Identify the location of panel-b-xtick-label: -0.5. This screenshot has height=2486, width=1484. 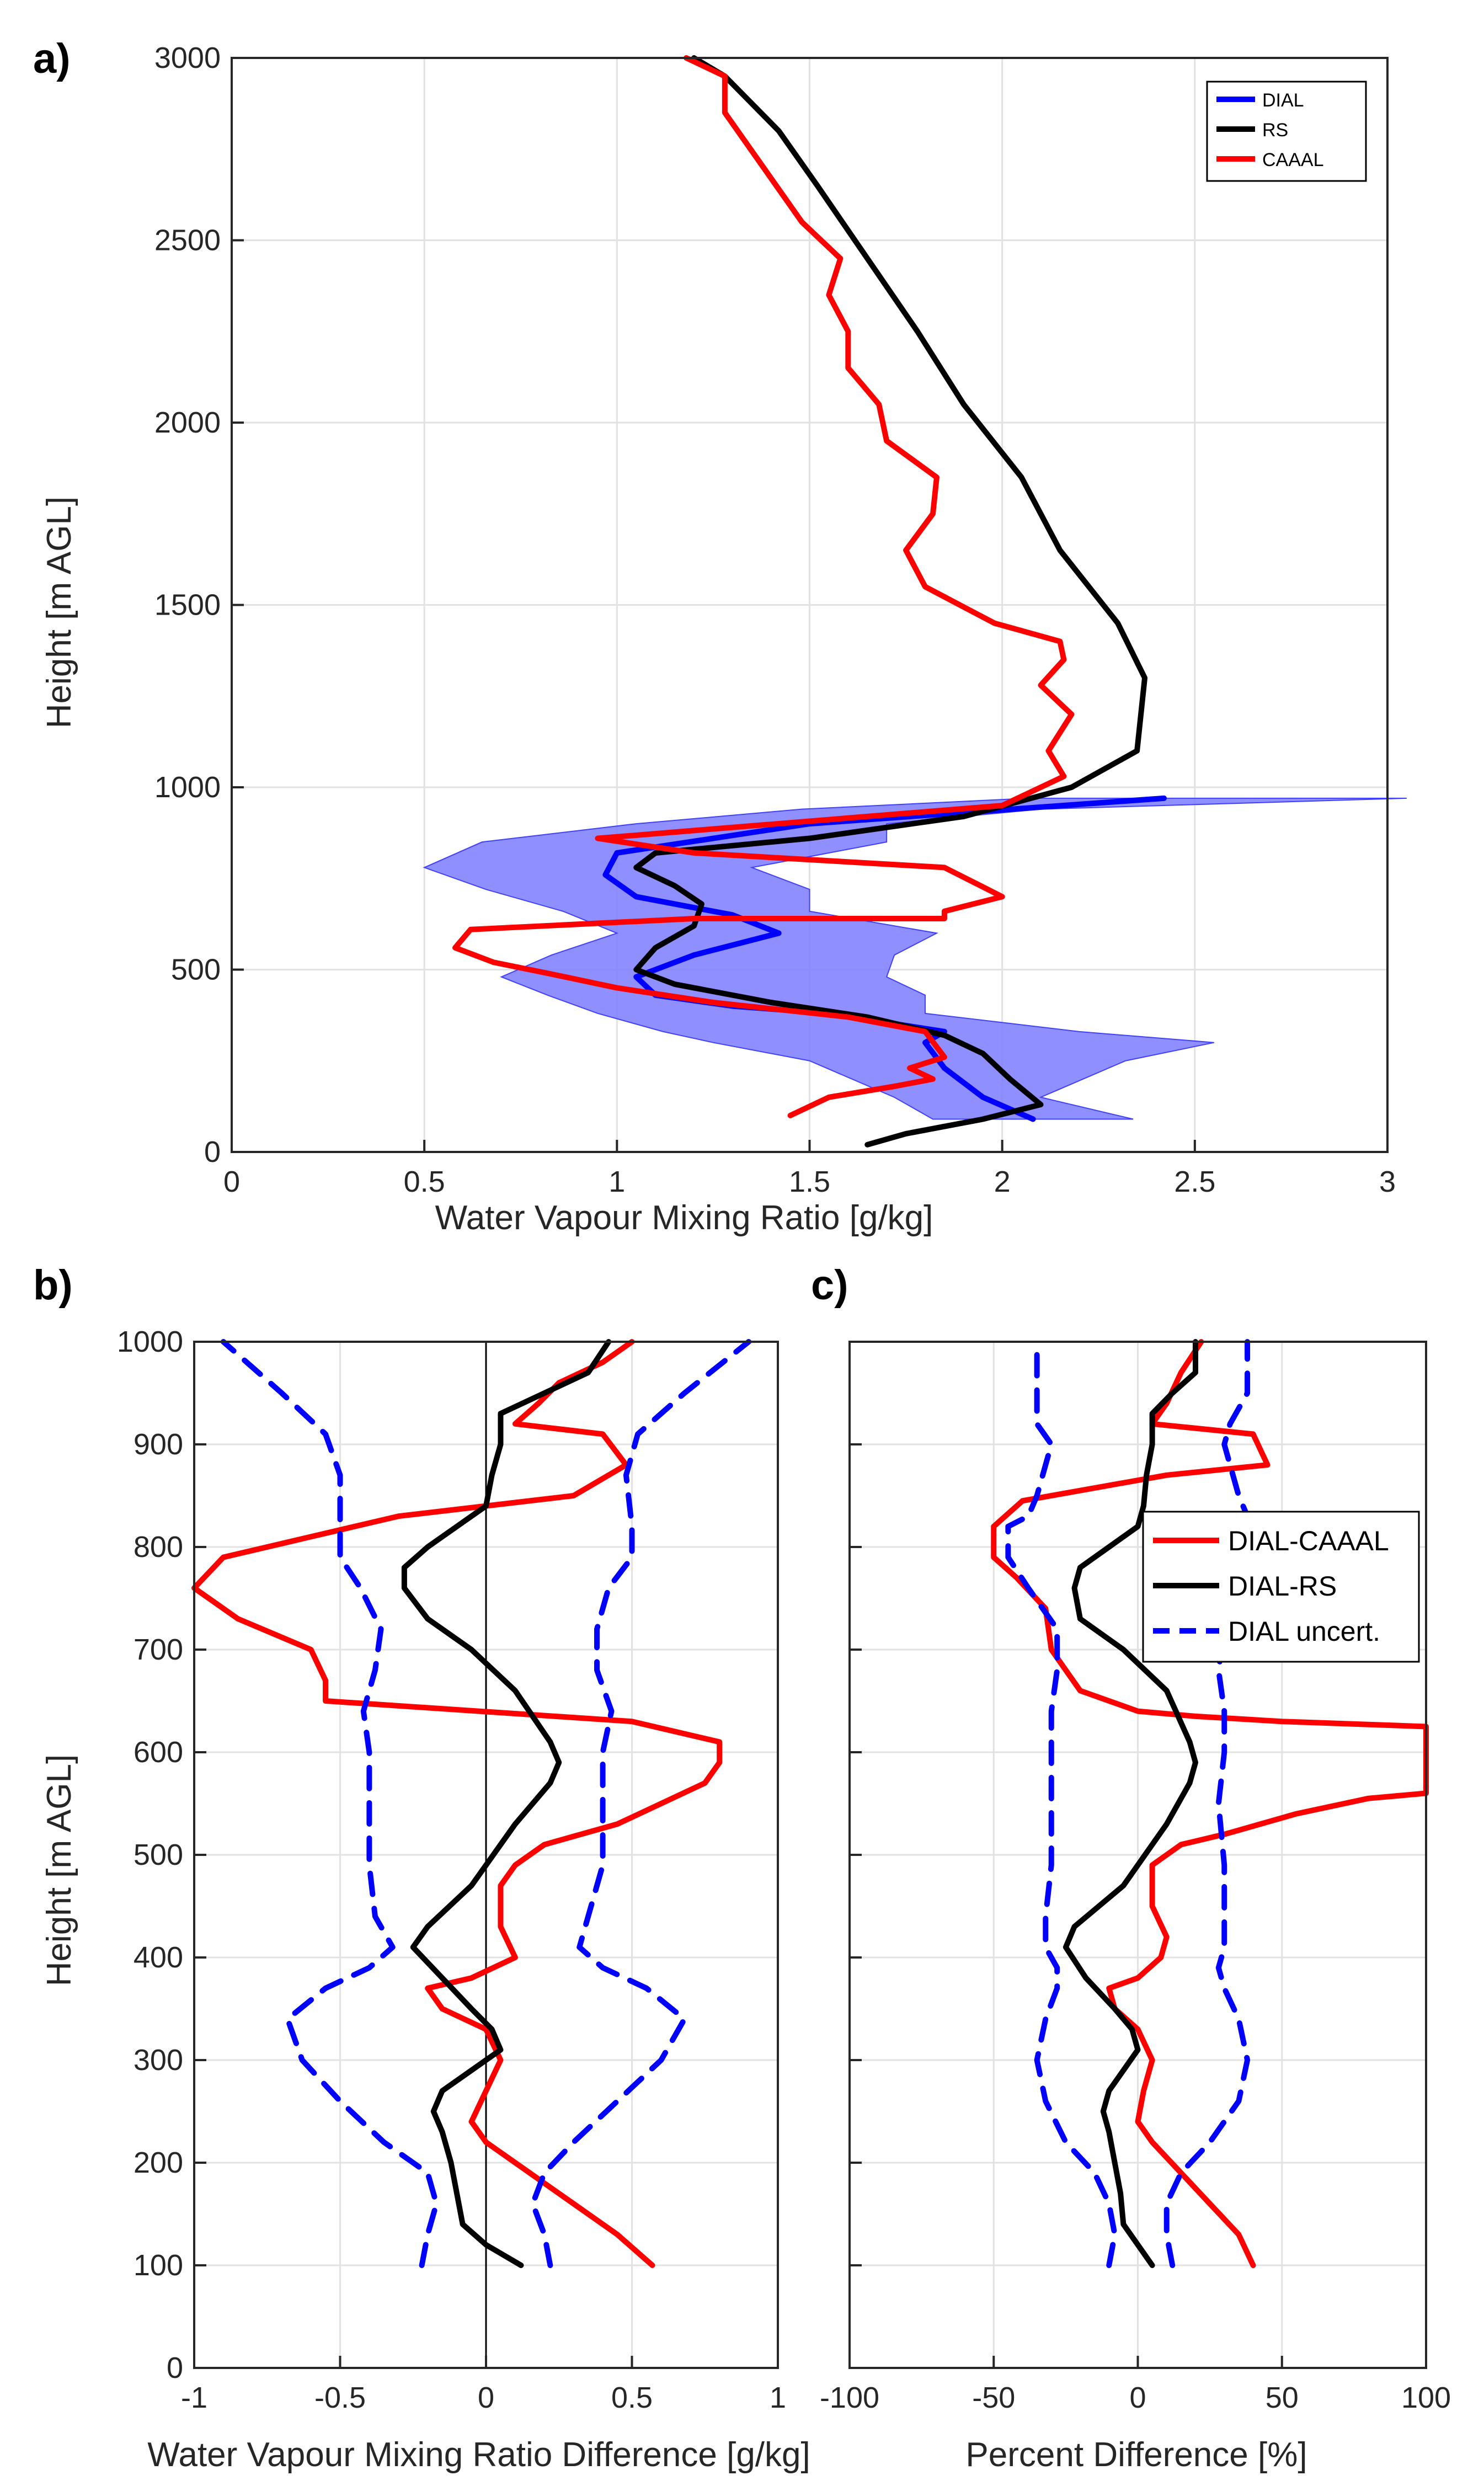
(340, 2397).